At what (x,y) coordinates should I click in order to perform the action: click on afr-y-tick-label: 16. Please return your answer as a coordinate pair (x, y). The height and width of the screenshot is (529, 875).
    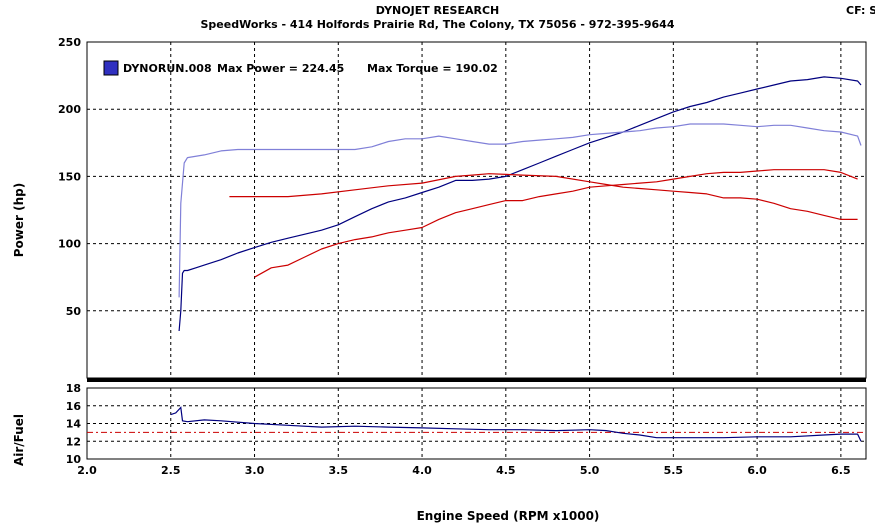
    Looking at the image, I should click on (74, 406).